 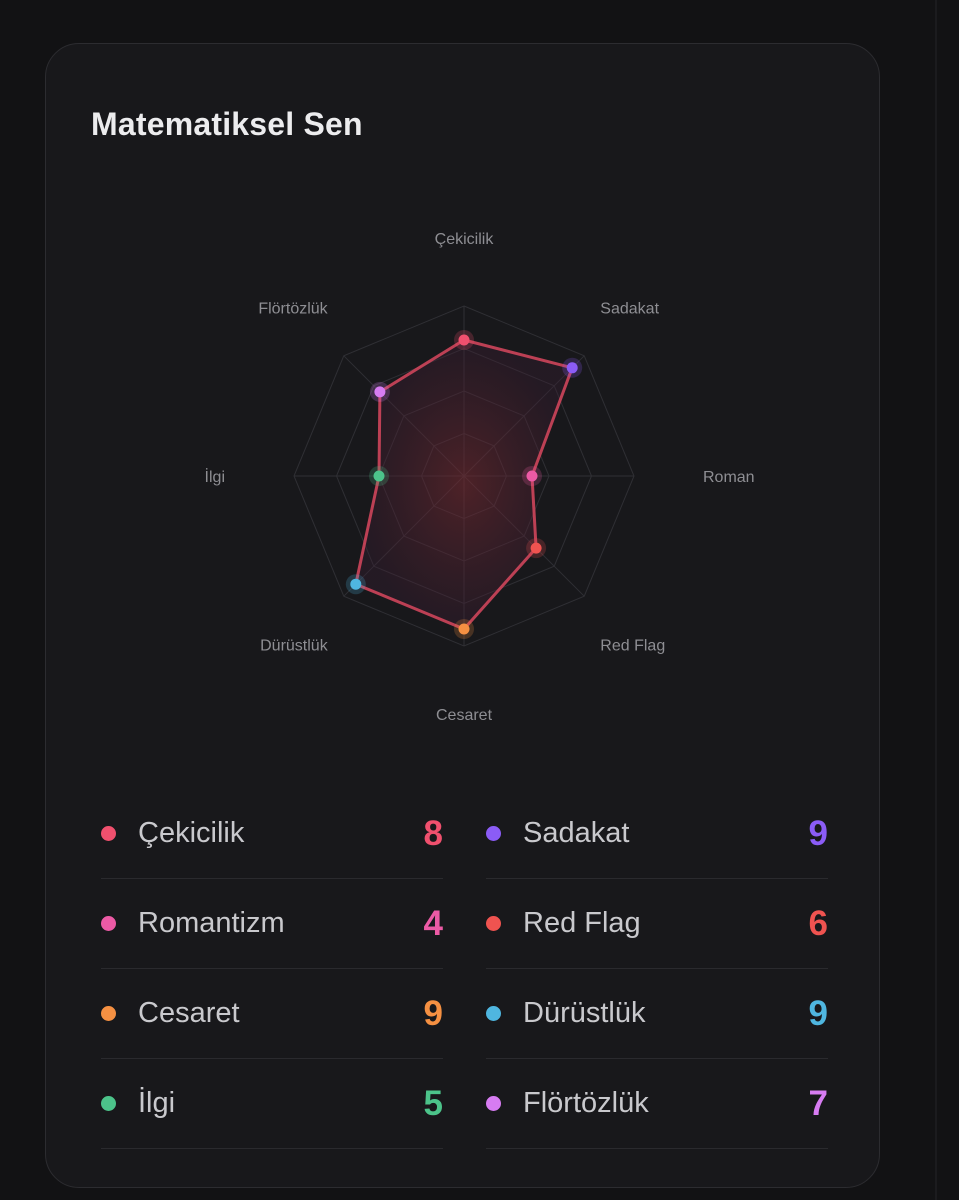 What do you see at coordinates (293, 309) in the screenshot?
I see `axis-label: Flörtözlük` at bounding box center [293, 309].